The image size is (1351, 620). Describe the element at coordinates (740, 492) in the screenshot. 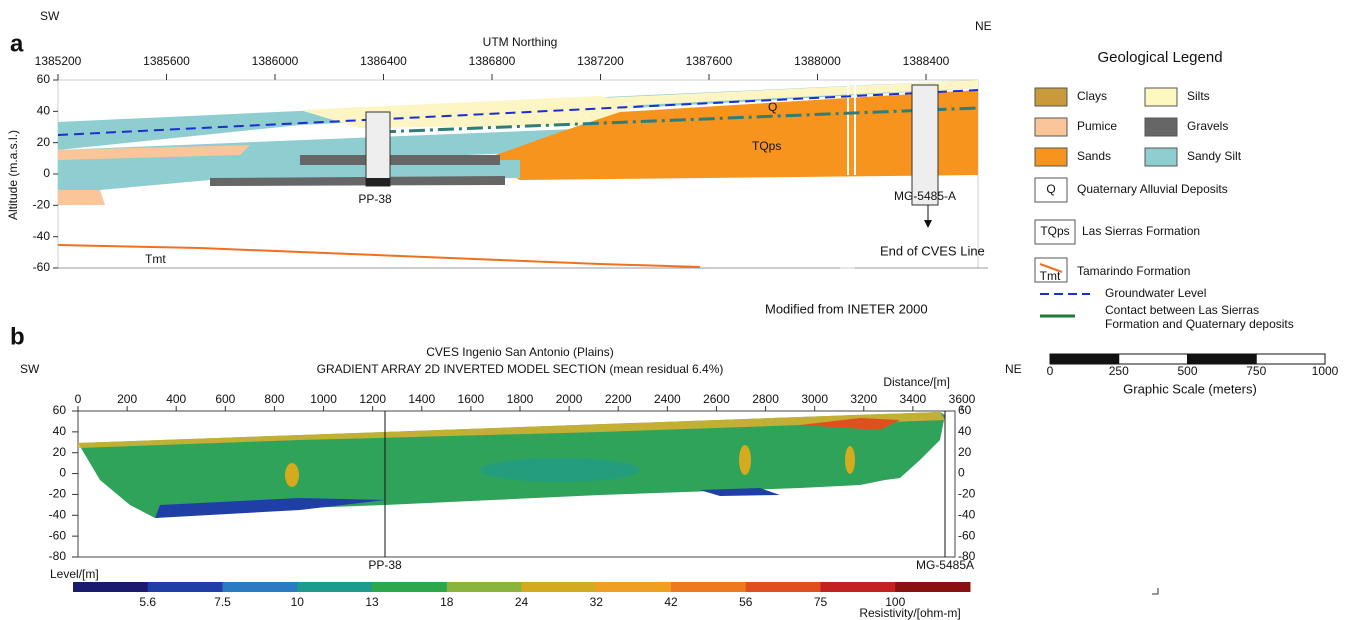

I see `low-zone` at that location.